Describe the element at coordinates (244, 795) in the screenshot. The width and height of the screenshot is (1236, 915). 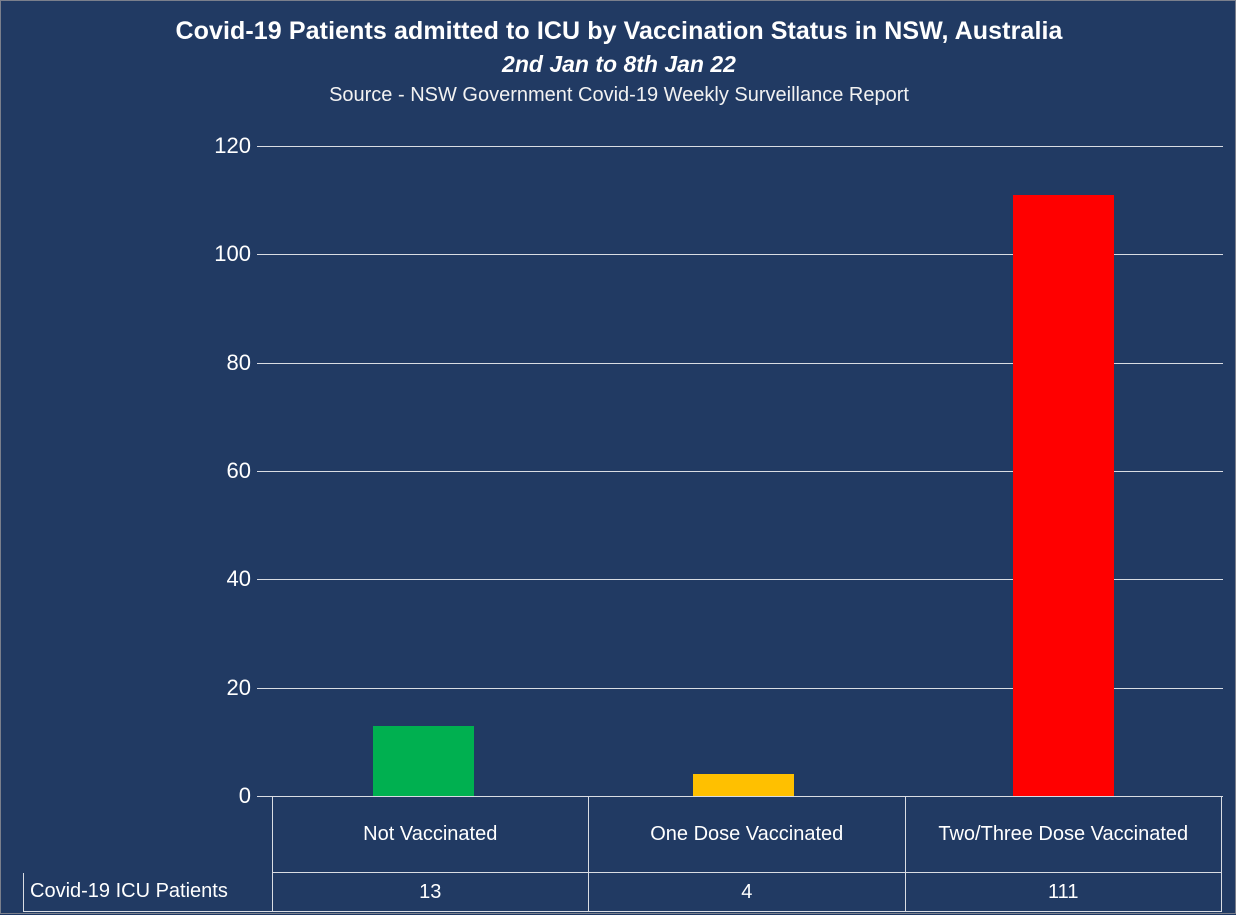
I see `y-axis-label: 0` at that location.